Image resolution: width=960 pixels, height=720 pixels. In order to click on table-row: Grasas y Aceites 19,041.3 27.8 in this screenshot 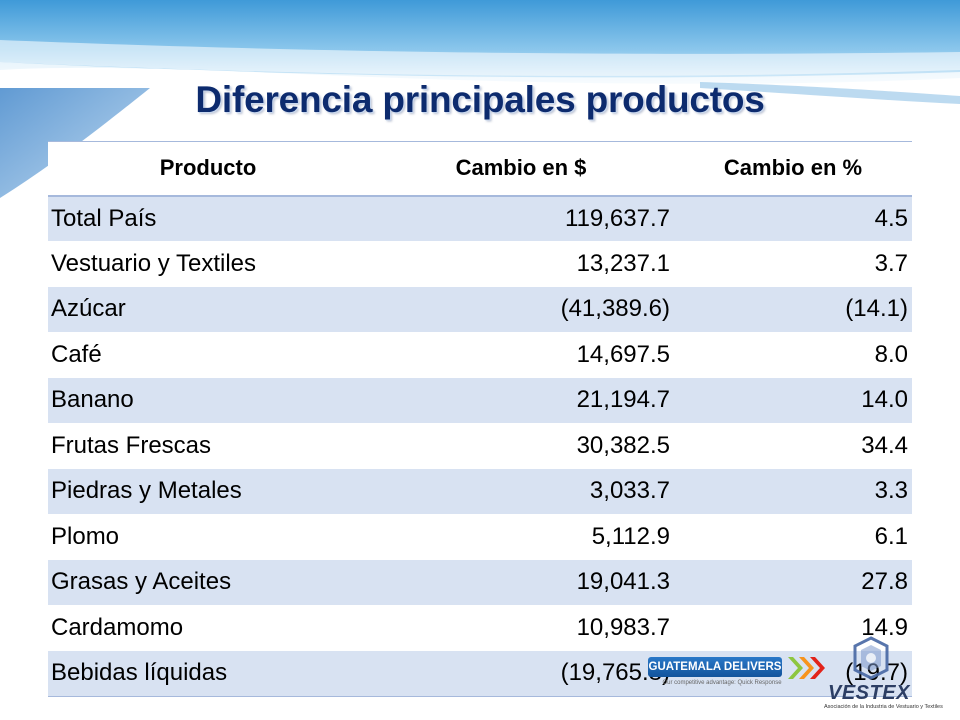, I will do `click(480, 582)`.